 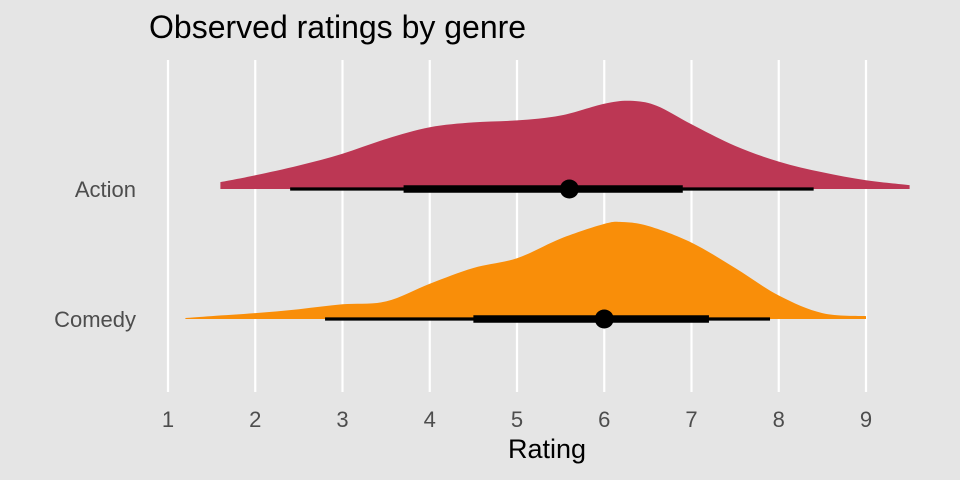 I want to click on y-tick-label-comedy: Comedy, so click(x=95, y=319).